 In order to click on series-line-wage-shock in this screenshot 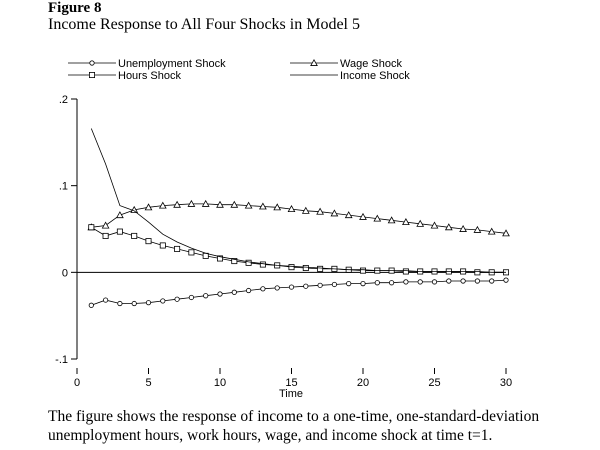, I will do `click(299, 218)`.